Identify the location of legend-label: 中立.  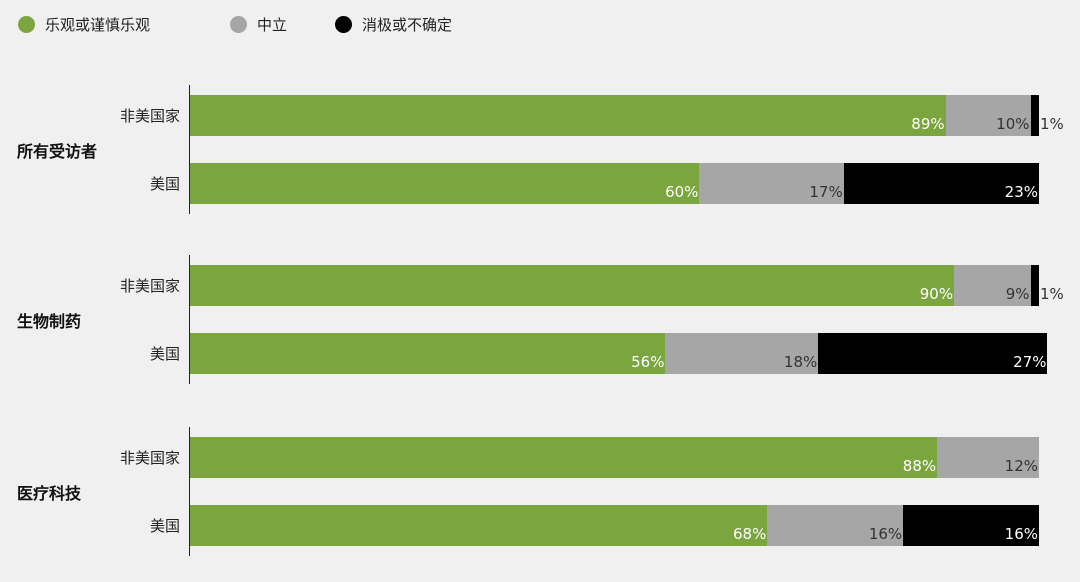
(272, 25).